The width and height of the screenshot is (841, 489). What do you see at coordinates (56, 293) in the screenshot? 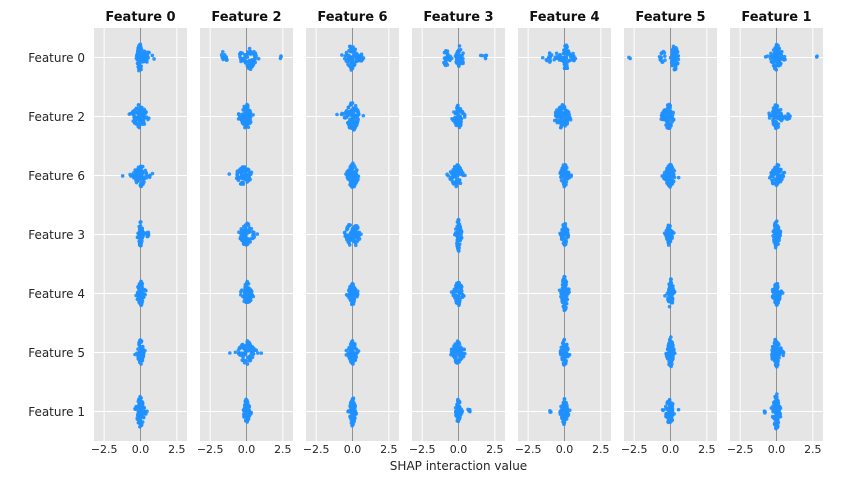
I see `row-label: Feature 4` at bounding box center [56, 293].